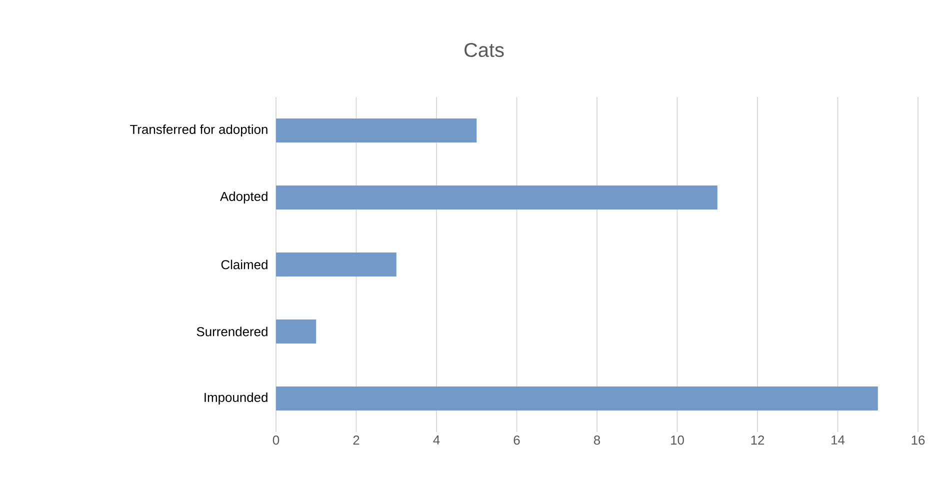  Describe the element at coordinates (838, 440) in the screenshot. I see `x-tick-label: 14` at that location.